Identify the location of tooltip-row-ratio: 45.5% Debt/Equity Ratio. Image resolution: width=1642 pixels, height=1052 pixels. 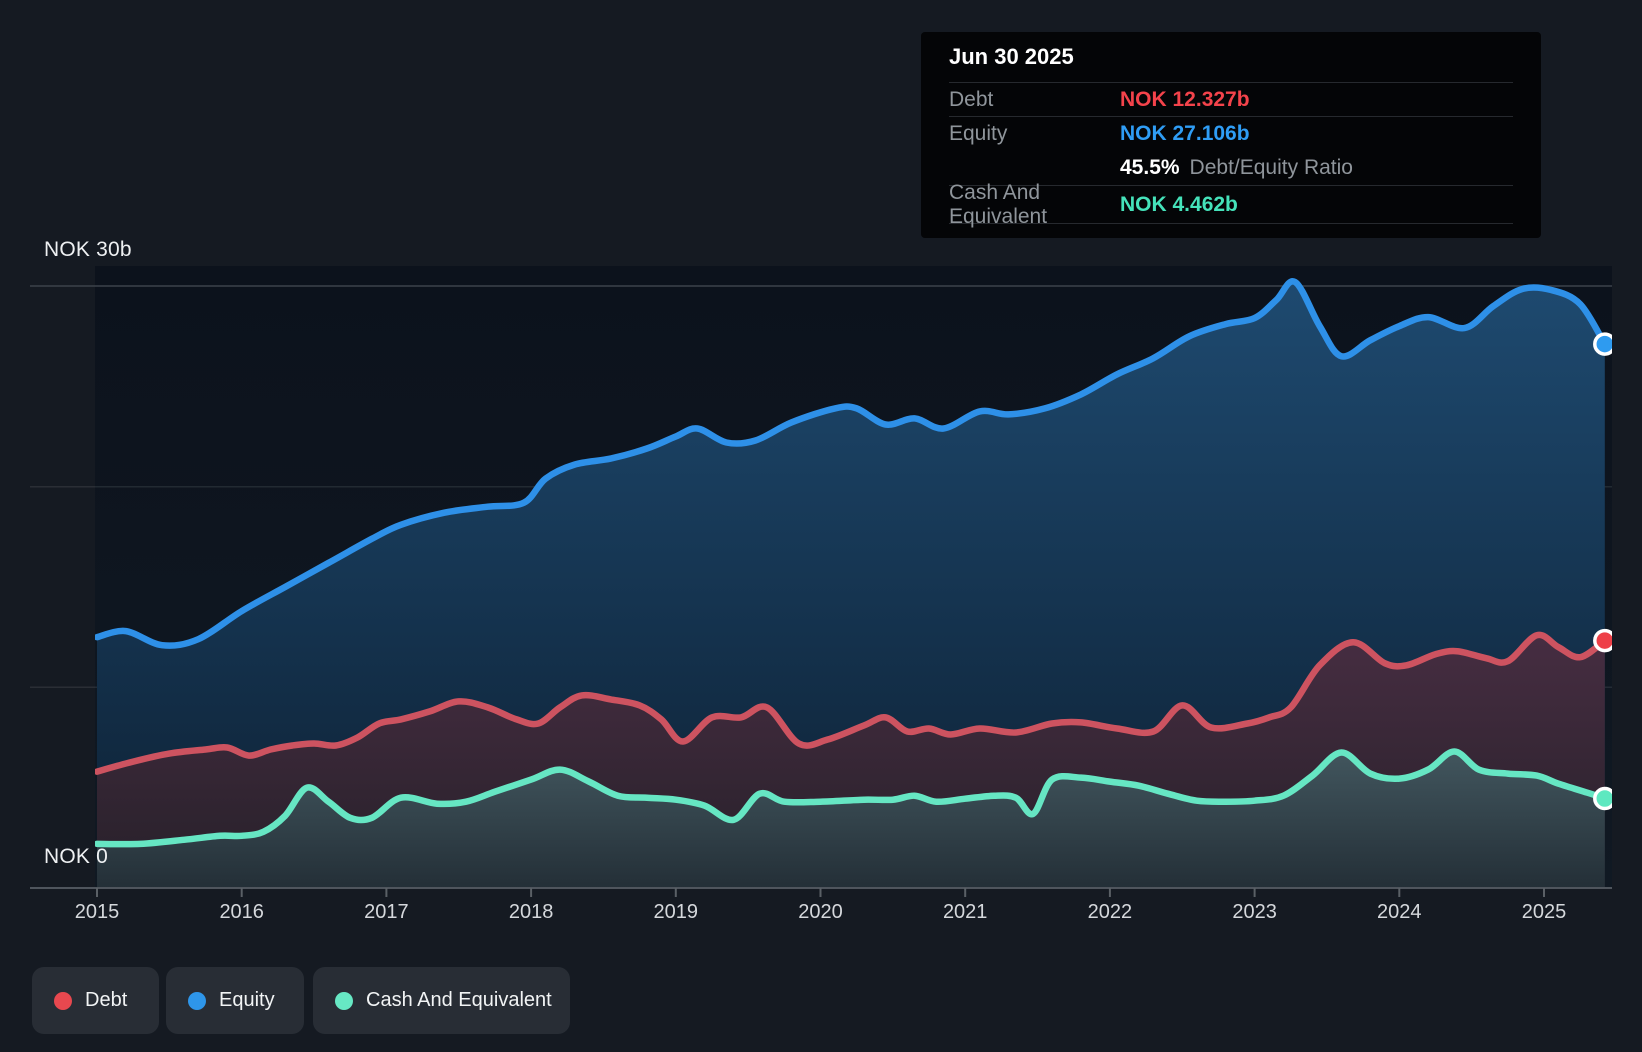
(1231, 168).